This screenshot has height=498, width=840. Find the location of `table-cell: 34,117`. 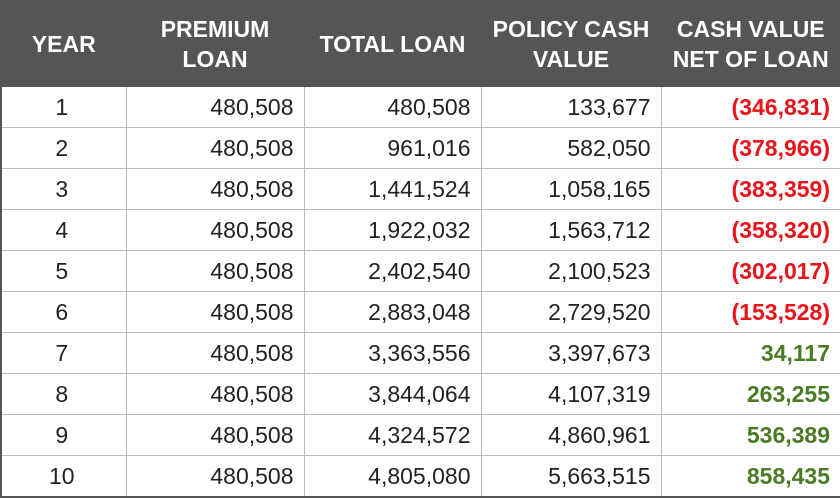

table-cell: 34,117 is located at coordinates (750, 353).